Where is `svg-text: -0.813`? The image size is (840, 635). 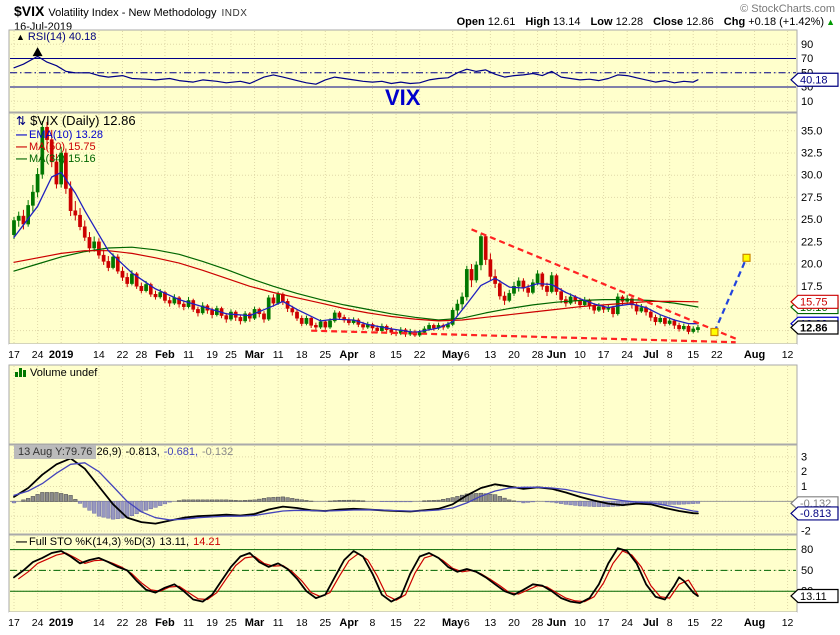 svg-text: -0.813 is located at coordinates (815, 514).